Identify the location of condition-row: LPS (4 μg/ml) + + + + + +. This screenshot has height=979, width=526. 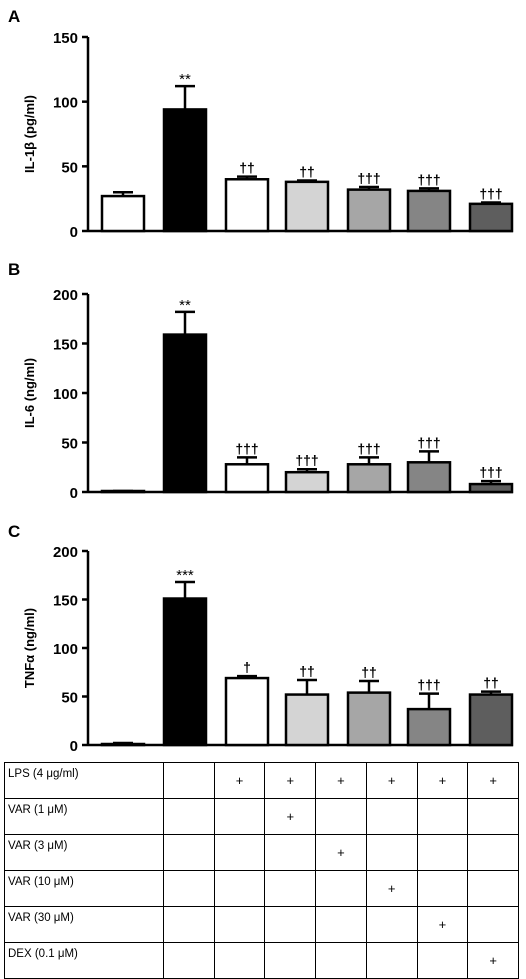
(261, 780).